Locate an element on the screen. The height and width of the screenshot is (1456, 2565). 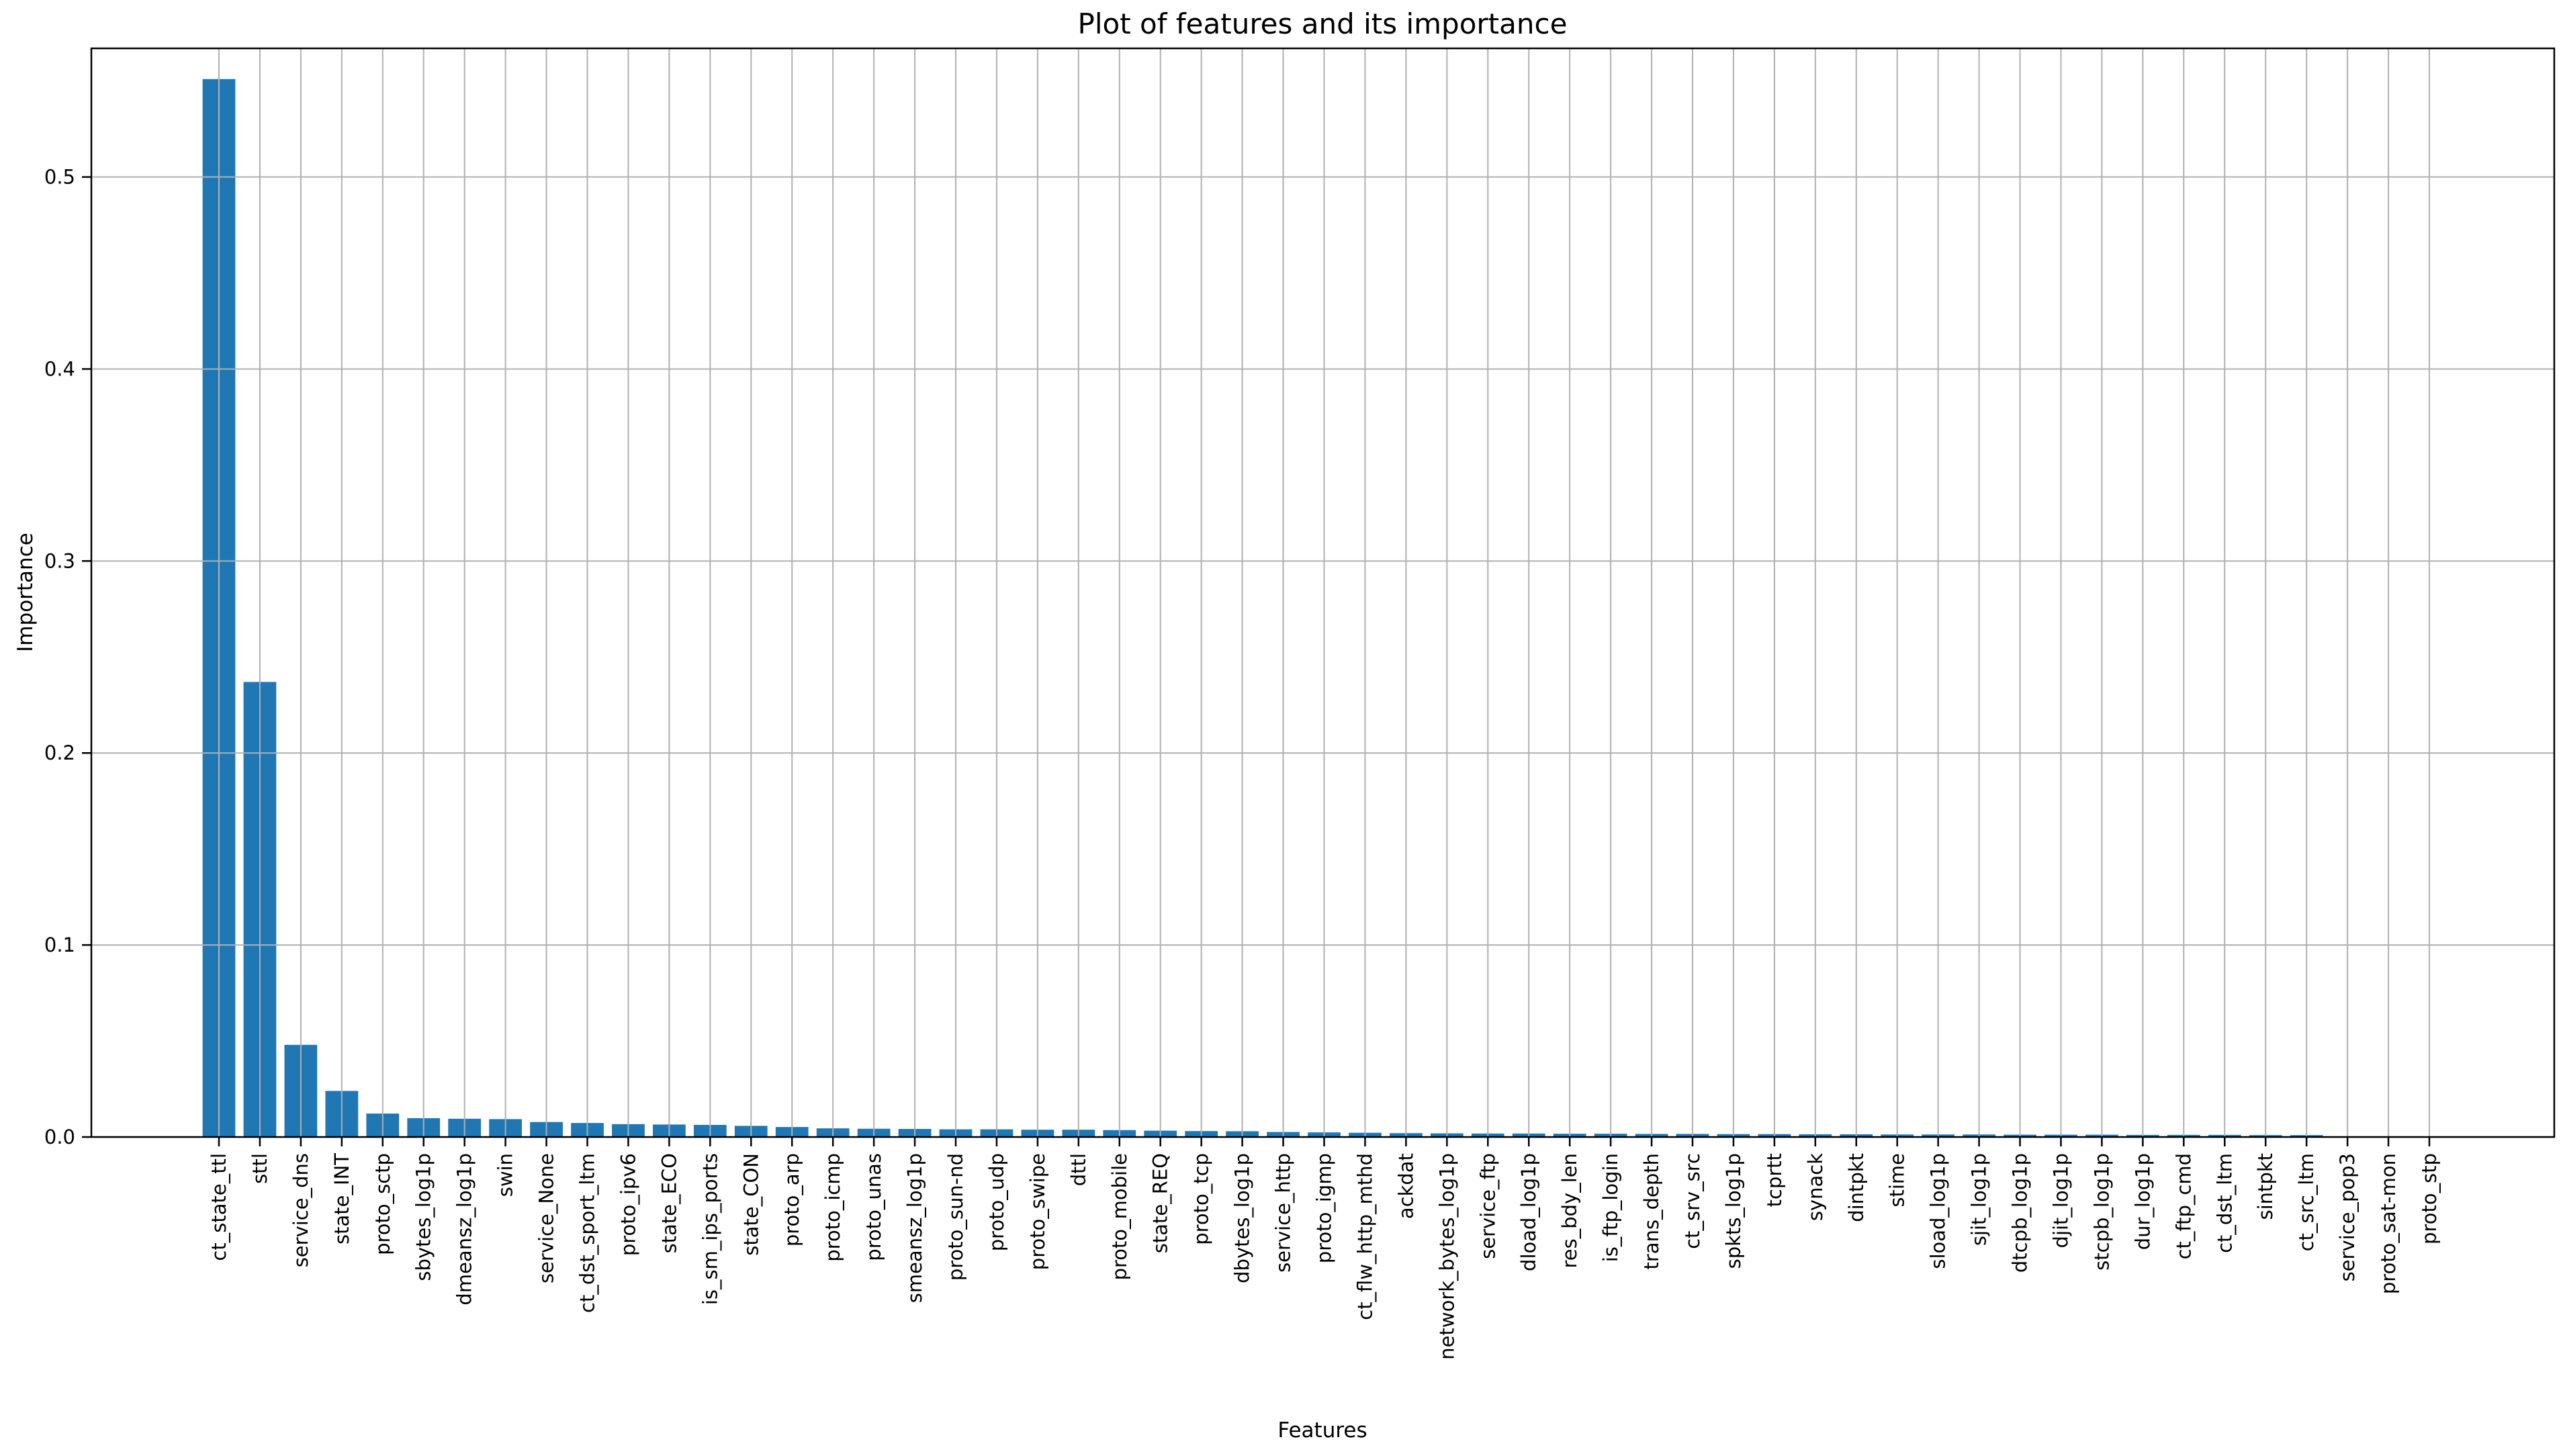
x-tick-label: dbytes_log1p is located at coordinates (1243, 1218).